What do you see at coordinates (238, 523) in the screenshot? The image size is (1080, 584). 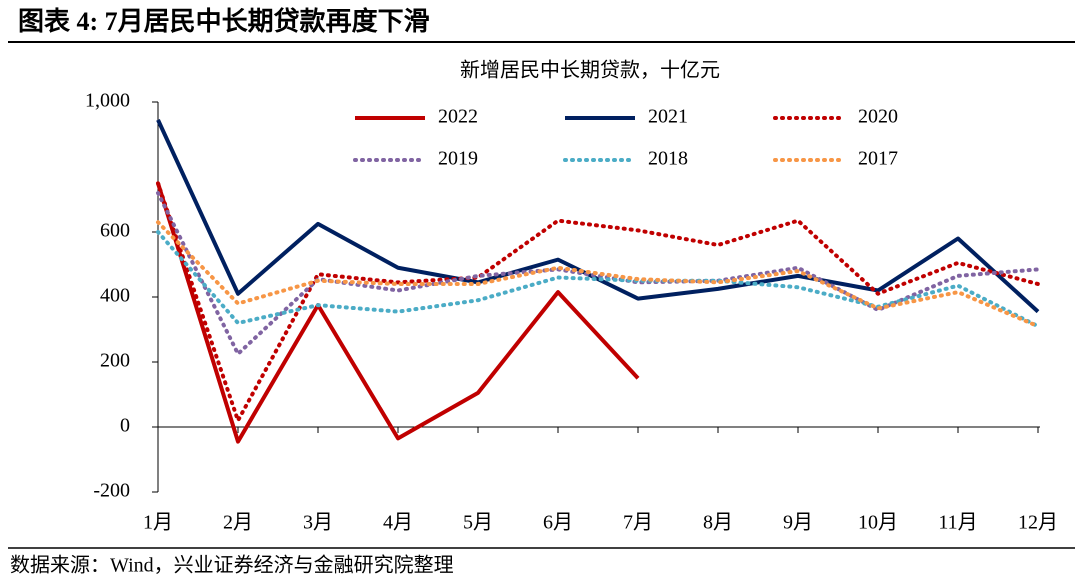 I see `x-tick-label: 2月` at bounding box center [238, 523].